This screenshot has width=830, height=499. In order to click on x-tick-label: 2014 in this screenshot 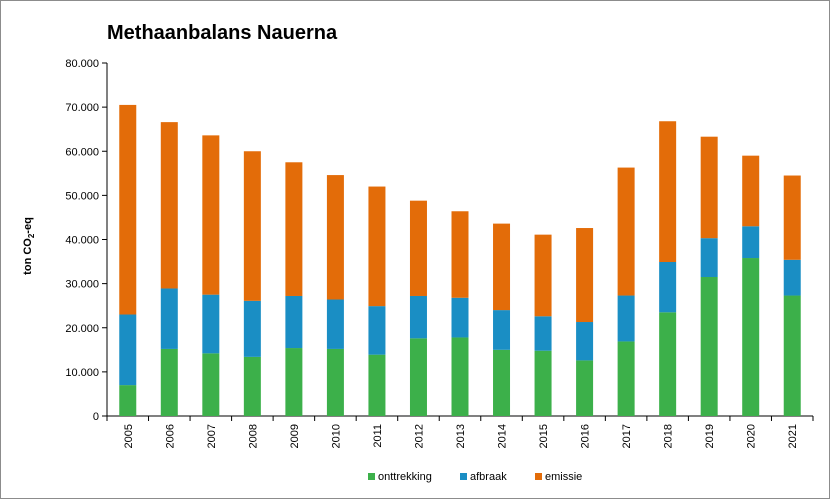, I will do `click(503, 436)`.